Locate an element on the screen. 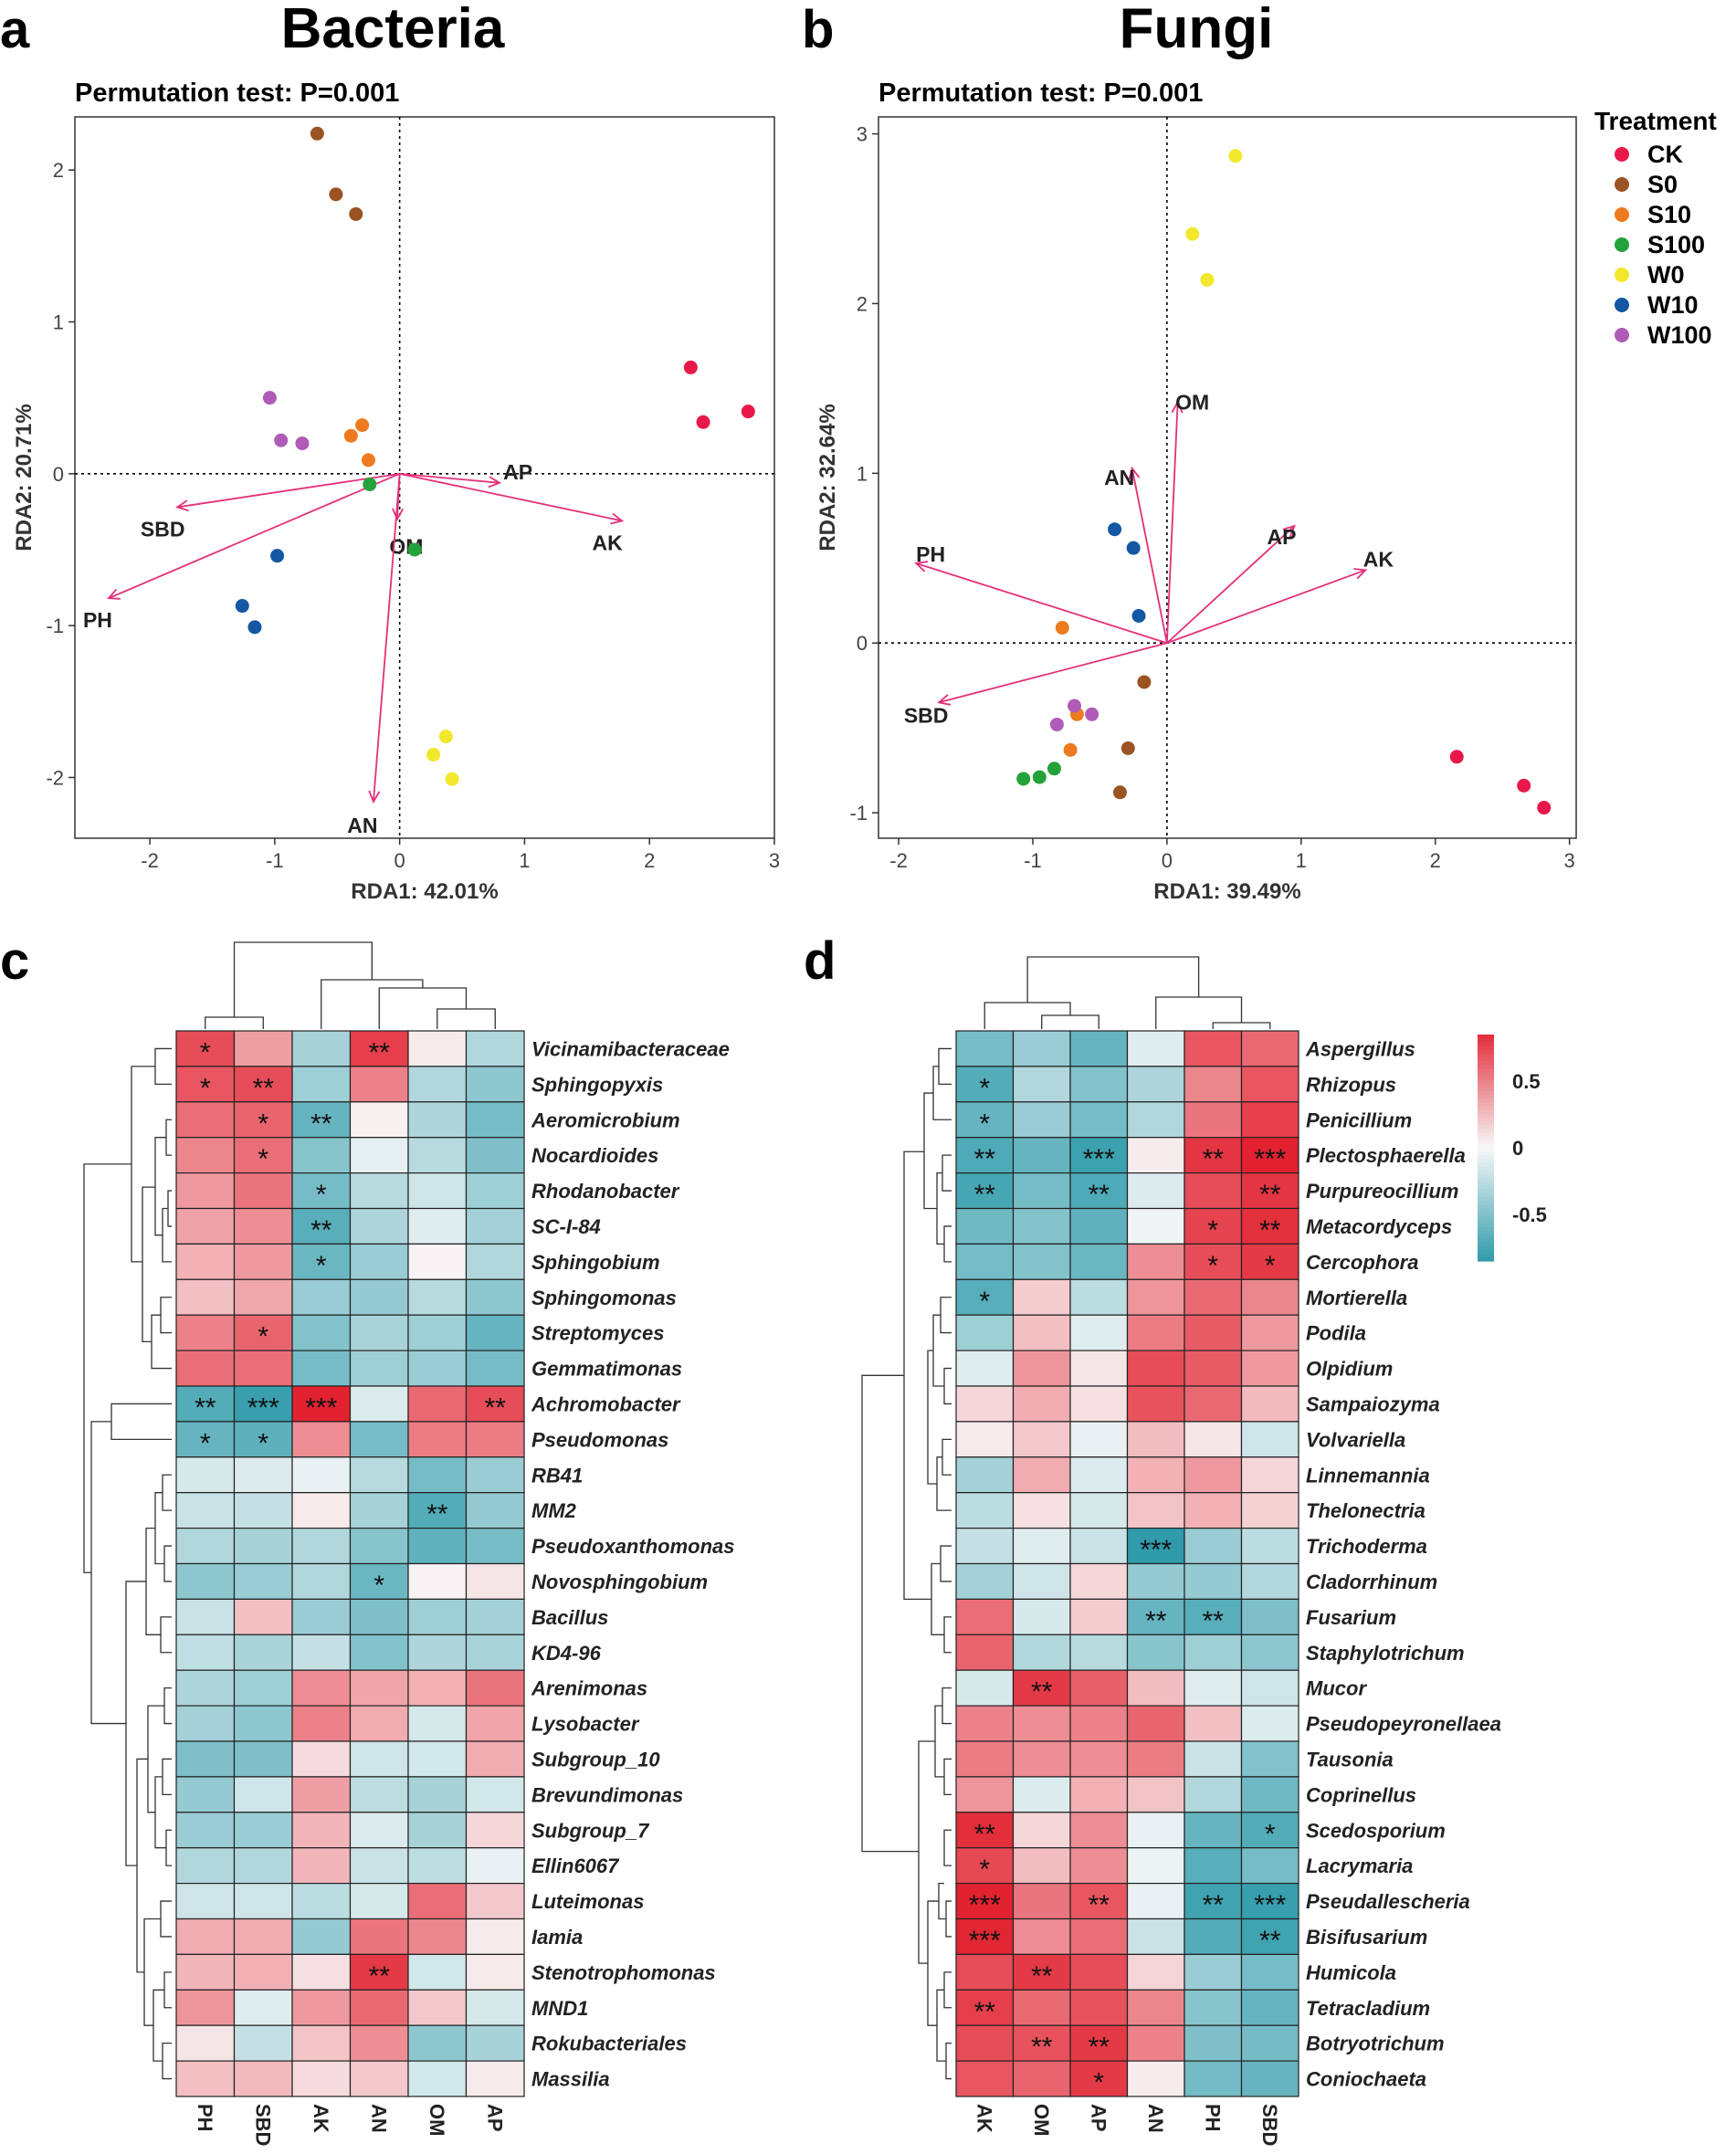 The image size is (1736, 2154). legend-label-w100: W100 is located at coordinates (1679, 335).